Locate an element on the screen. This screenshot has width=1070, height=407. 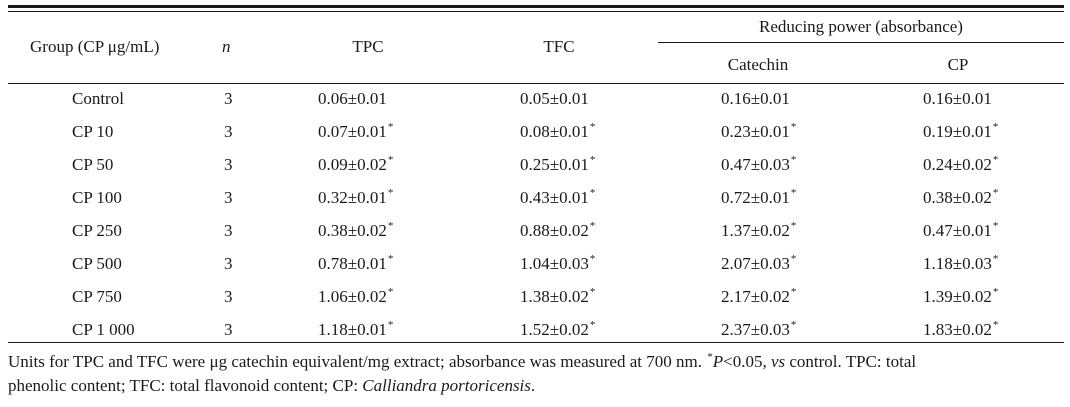
cell-tfc: 1.52±0.02* is located at coordinates (557, 330).